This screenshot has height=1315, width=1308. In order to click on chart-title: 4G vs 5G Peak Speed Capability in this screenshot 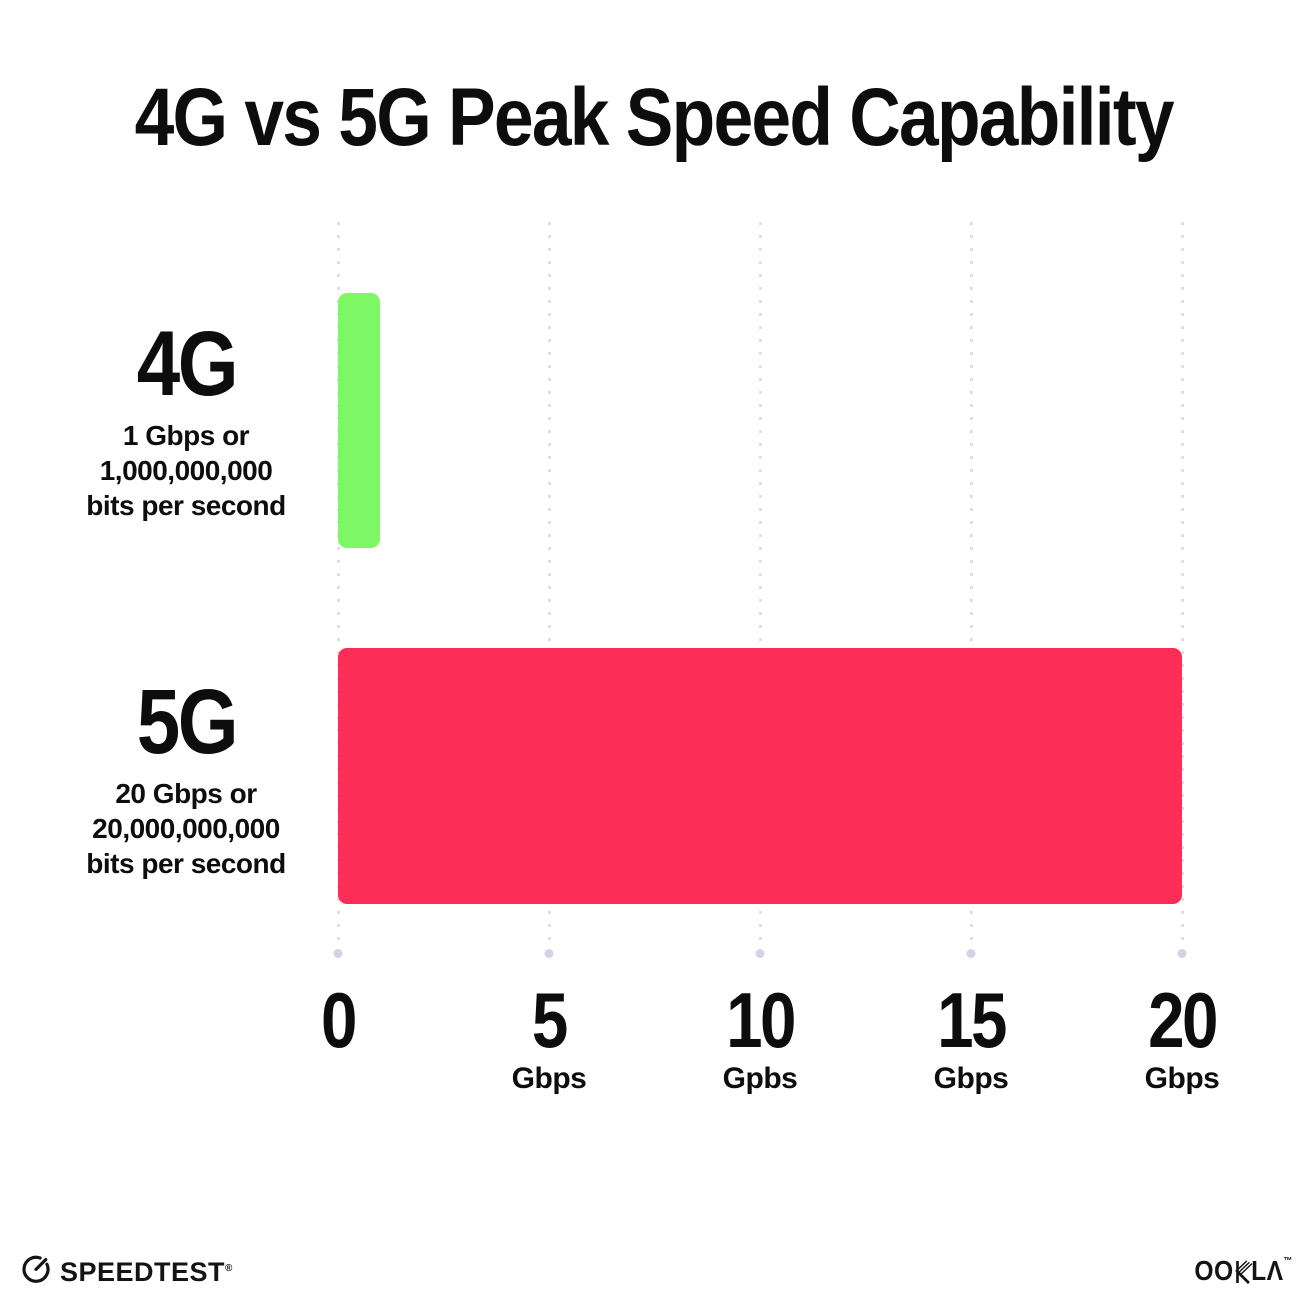, I will do `click(654, 118)`.